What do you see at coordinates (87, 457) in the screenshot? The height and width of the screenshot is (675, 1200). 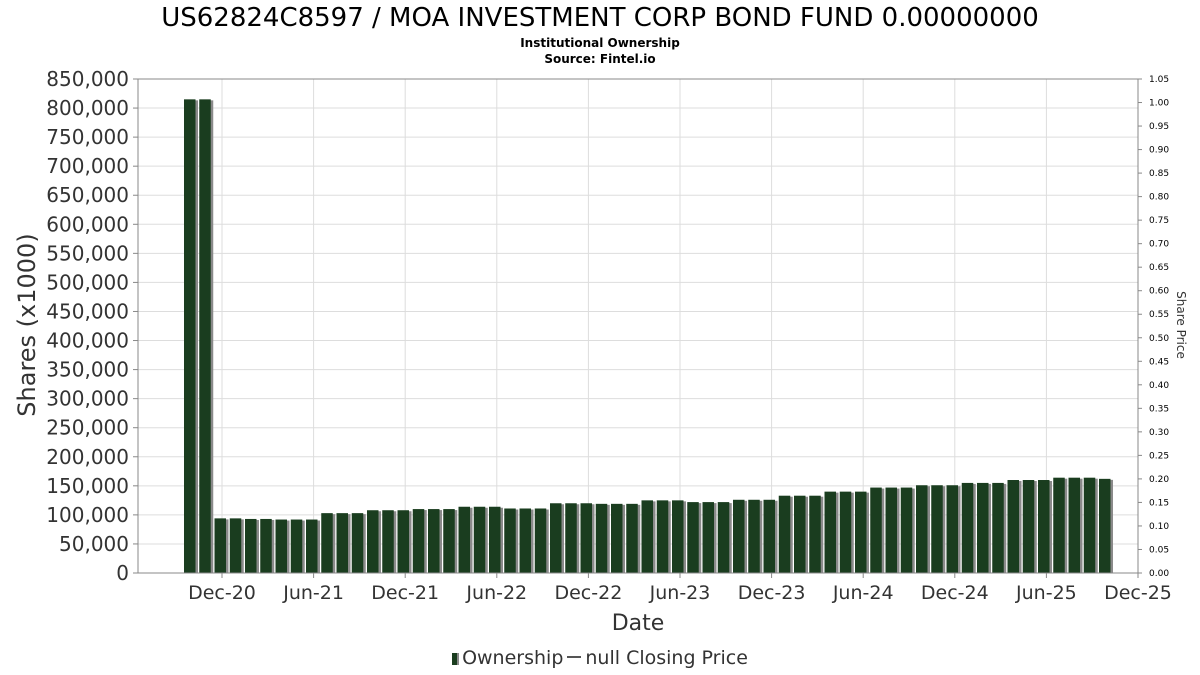 I see `y-tick-label: 200,000` at bounding box center [87, 457].